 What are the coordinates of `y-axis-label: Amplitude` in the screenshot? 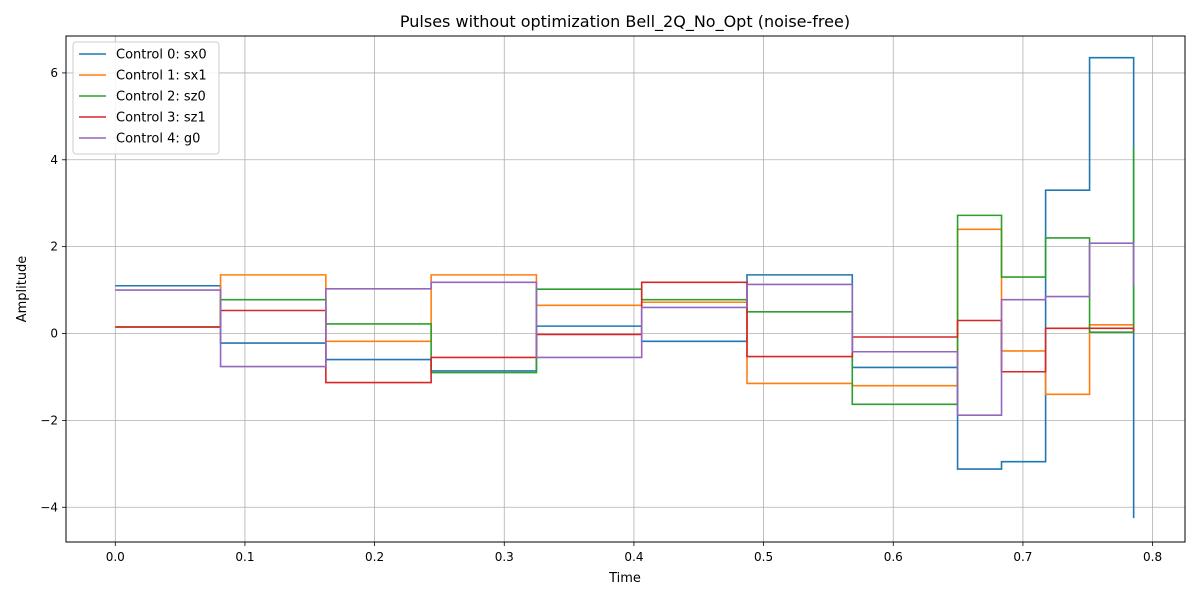 It's located at (22, 289).